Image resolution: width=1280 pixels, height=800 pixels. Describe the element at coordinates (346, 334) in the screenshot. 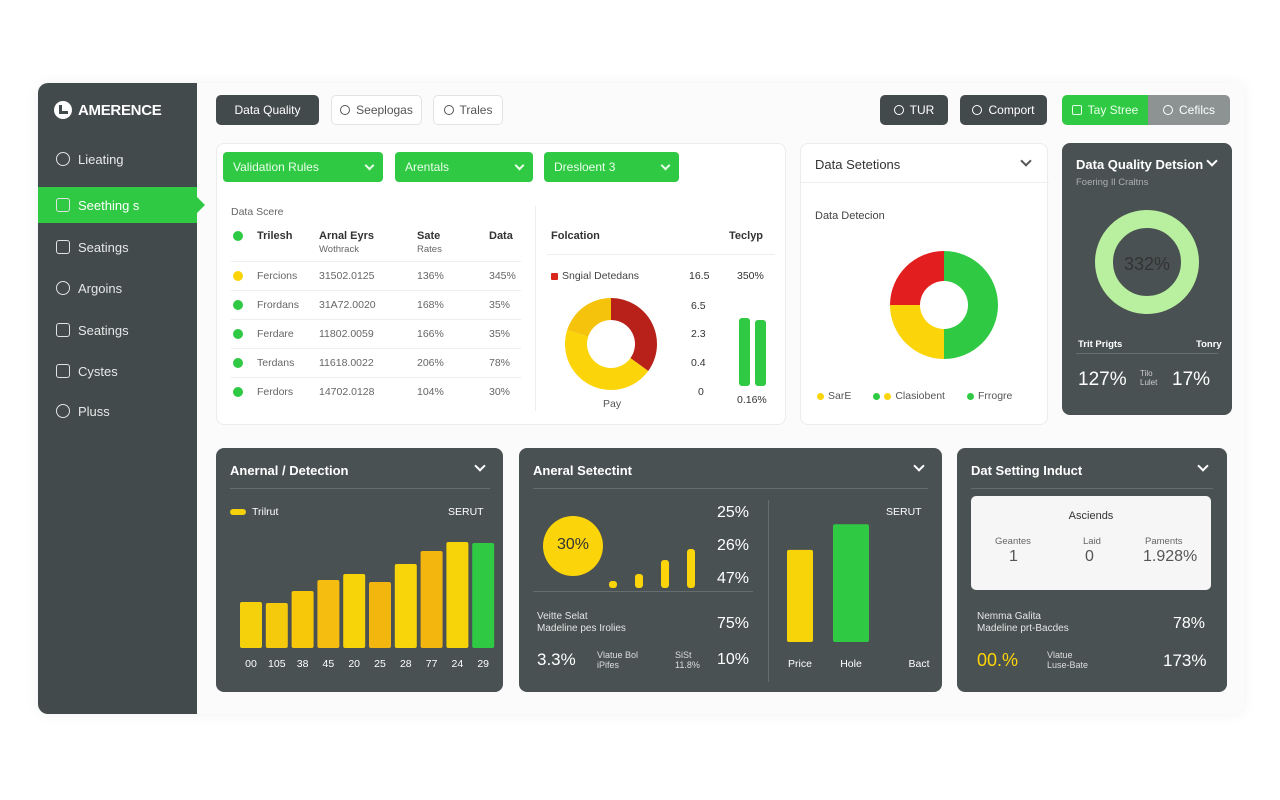

I see `table-cell: 11802.0059` at that location.